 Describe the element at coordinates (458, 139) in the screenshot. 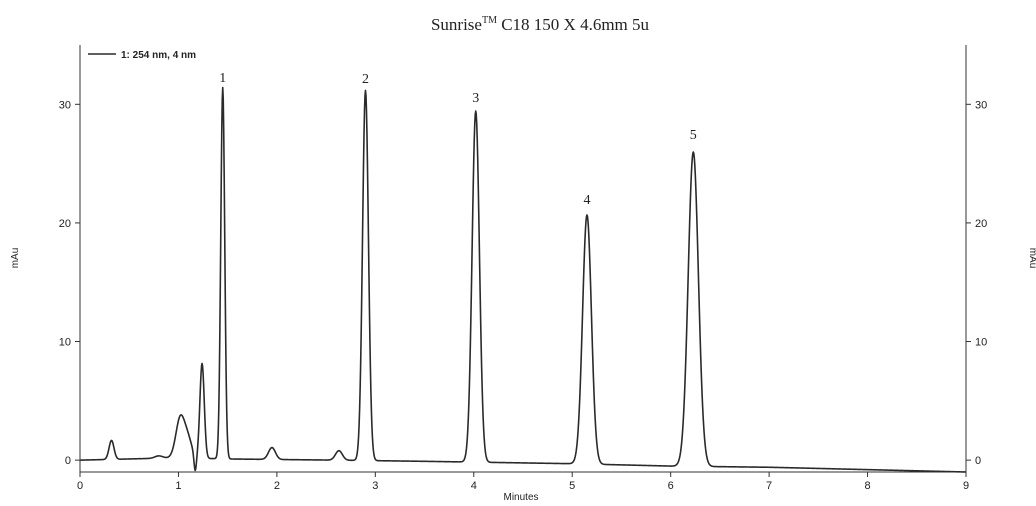

I see `peak-labels: 1 2 3 4 5` at that location.